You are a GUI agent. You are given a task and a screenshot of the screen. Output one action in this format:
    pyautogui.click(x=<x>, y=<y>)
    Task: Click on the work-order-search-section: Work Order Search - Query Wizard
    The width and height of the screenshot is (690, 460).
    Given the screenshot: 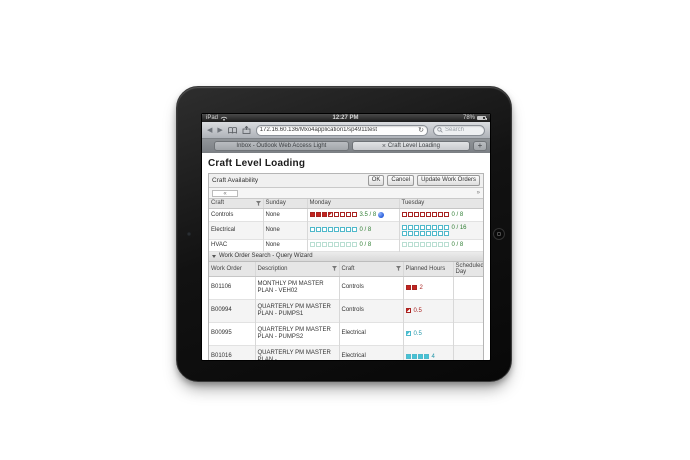 What is the action you would take?
    pyautogui.click(x=346, y=256)
    